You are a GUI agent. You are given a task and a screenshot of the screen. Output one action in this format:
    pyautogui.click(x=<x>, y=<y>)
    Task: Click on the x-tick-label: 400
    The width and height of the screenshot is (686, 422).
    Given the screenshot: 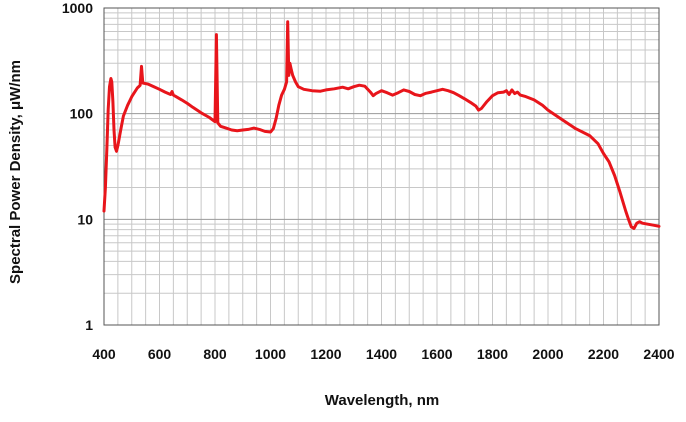 What is the action you would take?
    pyautogui.click(x=104, y=354)
    